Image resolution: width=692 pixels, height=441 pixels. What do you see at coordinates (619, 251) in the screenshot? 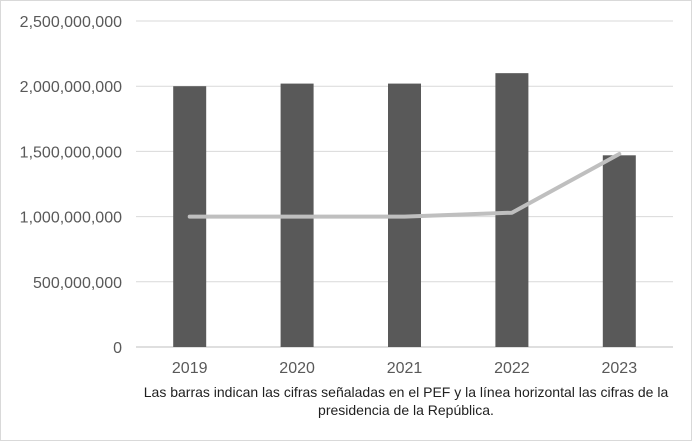
I see `bar-2023` at bounding box center [619, 251].